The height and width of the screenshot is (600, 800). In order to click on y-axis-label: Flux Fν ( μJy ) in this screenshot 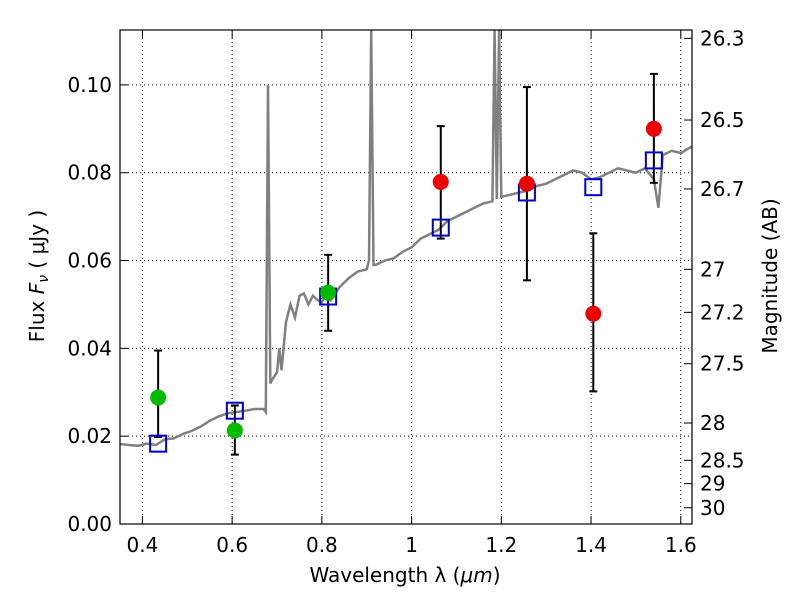, I will do `click(38, 276)`.